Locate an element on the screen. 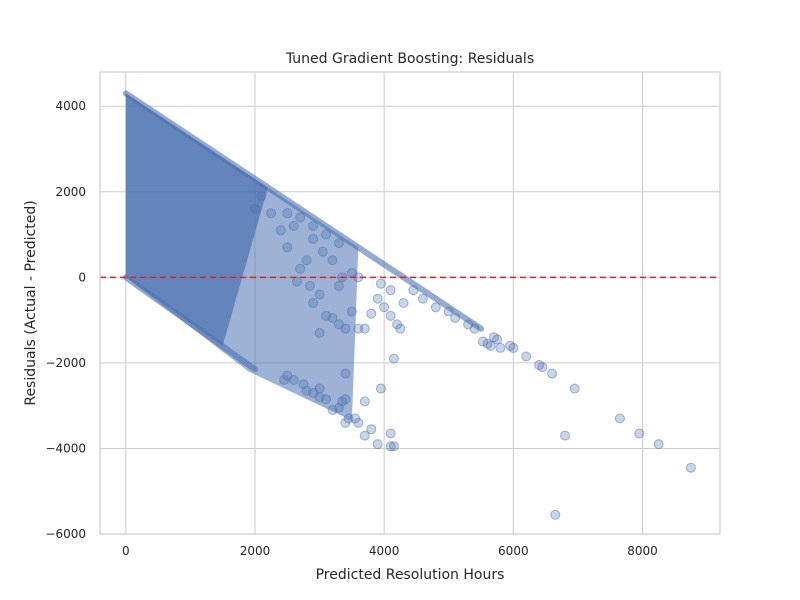 The image size is (800, 600). x-tick-label: 8000 is located at coordinates (642, 551).